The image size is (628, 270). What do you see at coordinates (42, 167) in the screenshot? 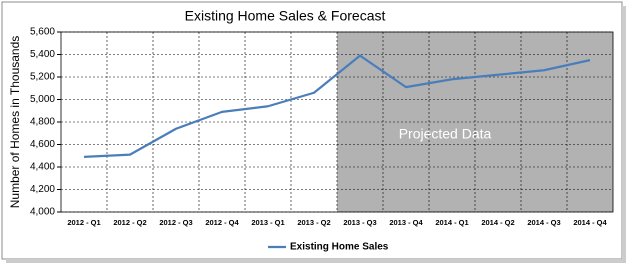
I see `y-tick-label: 4,400` at bounding box center [42, 167].